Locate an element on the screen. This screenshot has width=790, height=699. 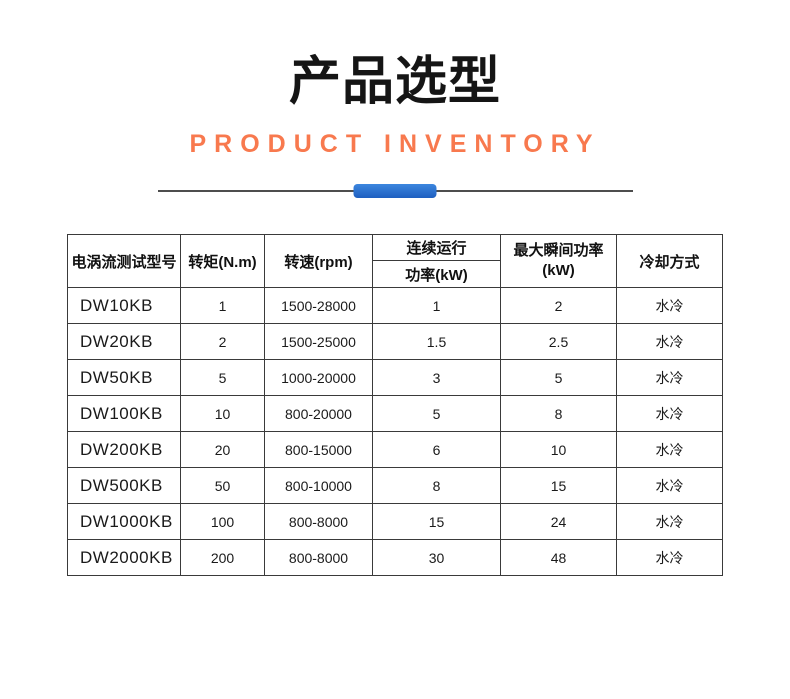
table-row: DW1000KB 100 800-8000 15 24 水冷 is located at coordinates (395, 521).